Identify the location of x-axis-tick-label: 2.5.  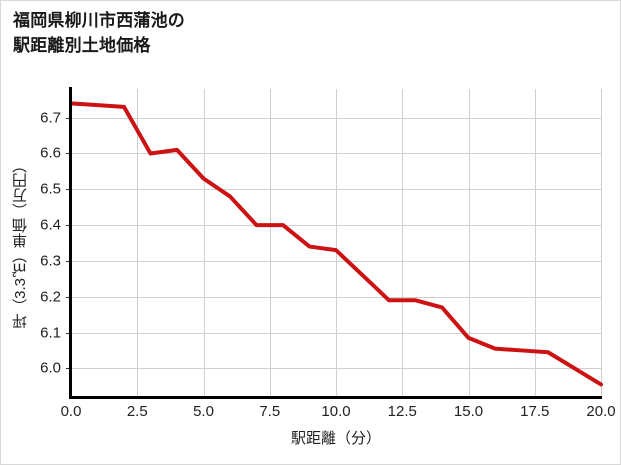
(137, 411).